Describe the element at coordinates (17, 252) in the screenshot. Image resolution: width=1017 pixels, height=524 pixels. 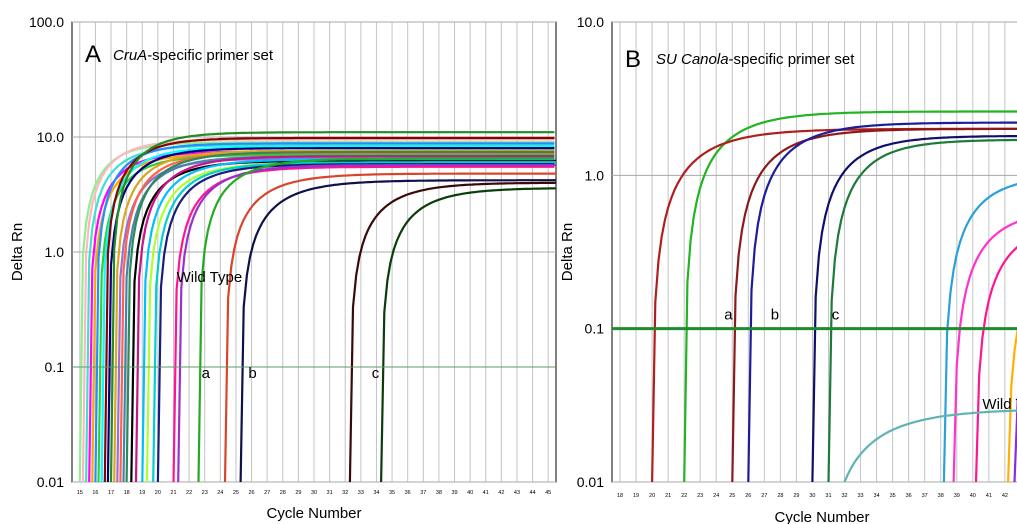
I see `y-axis-label-a: Delta Rn` at that location.